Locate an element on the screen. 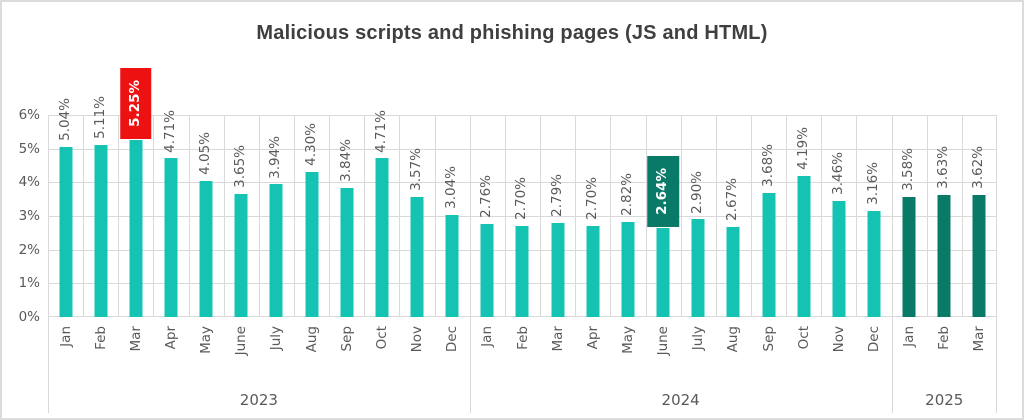 This screenshot has width=1024, height=420. value-label-2024-Apr: 2.70% is located at coordinates (592, 198).